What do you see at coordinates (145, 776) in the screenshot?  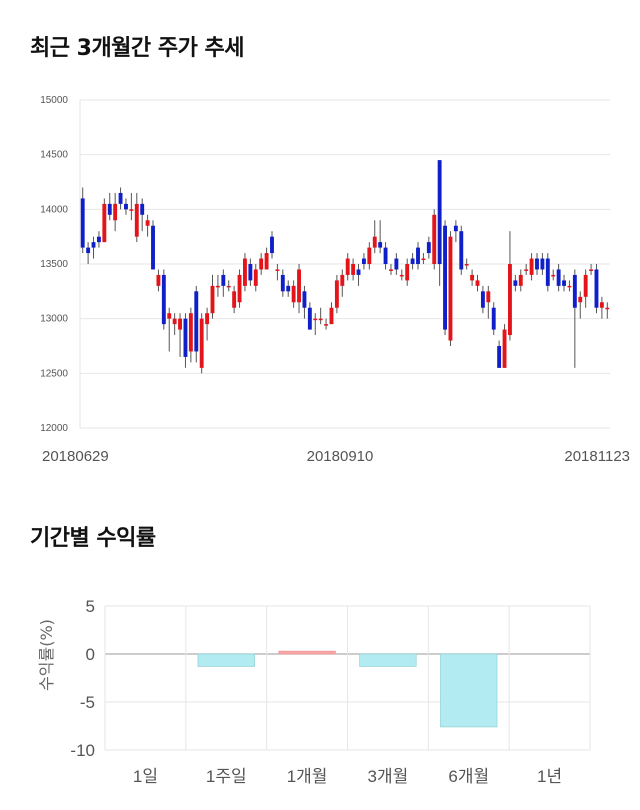 I see `return-x-tick-label: 1일` at bounding box center [145, 776].